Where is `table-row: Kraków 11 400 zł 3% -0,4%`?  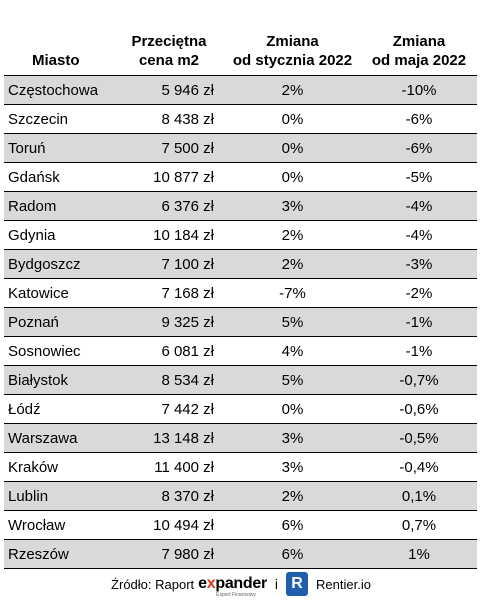
table-row: Kraków 11 400 zł 3% -0,4% is located at coordinates (240, 467).